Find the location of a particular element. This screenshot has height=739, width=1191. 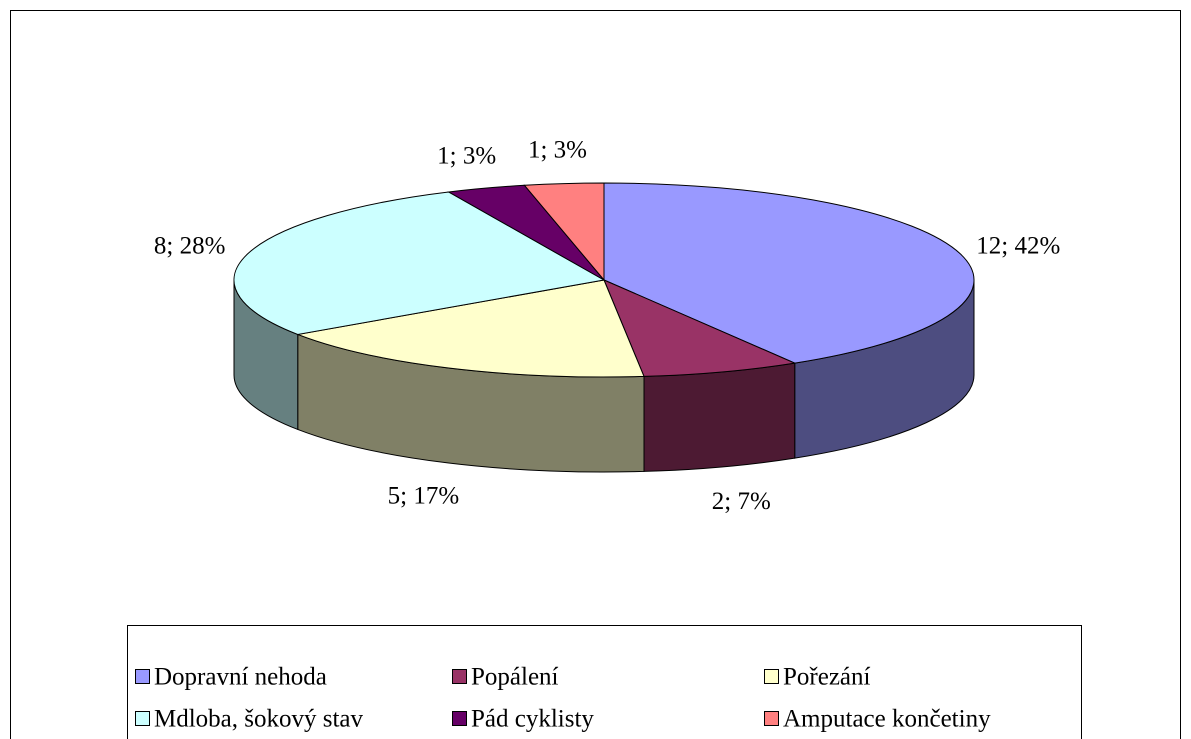

legend-label: Mdloba, šokový stav is located at coordinates (259, 719).